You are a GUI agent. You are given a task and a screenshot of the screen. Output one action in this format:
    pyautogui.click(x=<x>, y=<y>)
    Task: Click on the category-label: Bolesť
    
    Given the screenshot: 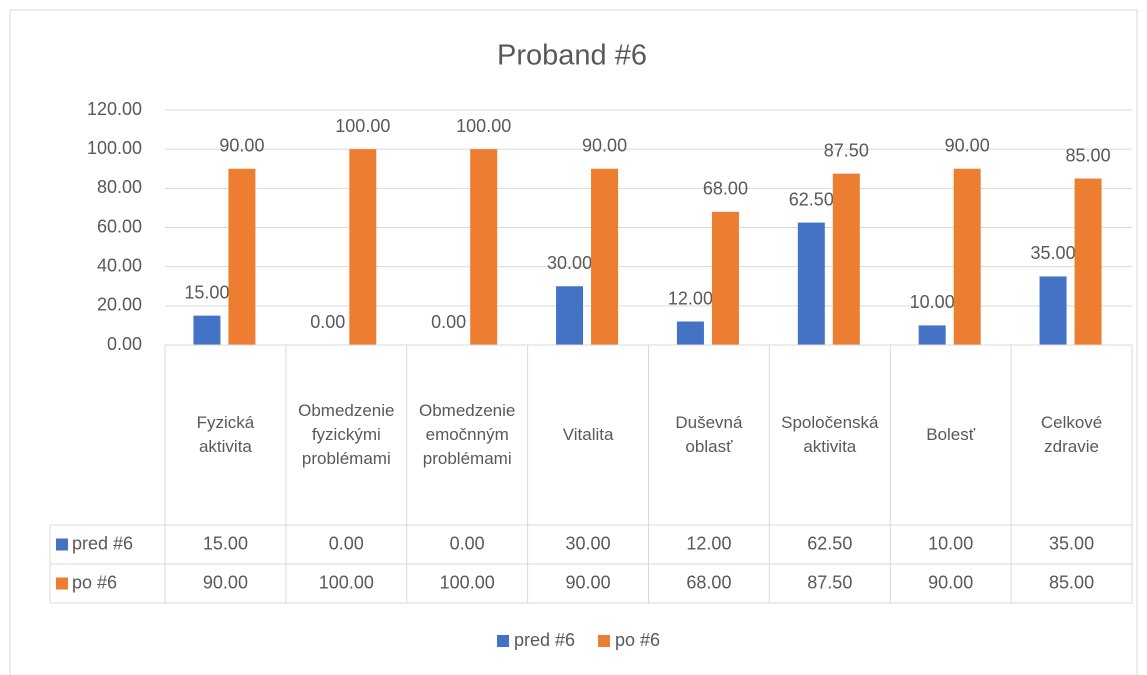 What is the action you would take?
    pyautogui.click(x=951, y=434)
    